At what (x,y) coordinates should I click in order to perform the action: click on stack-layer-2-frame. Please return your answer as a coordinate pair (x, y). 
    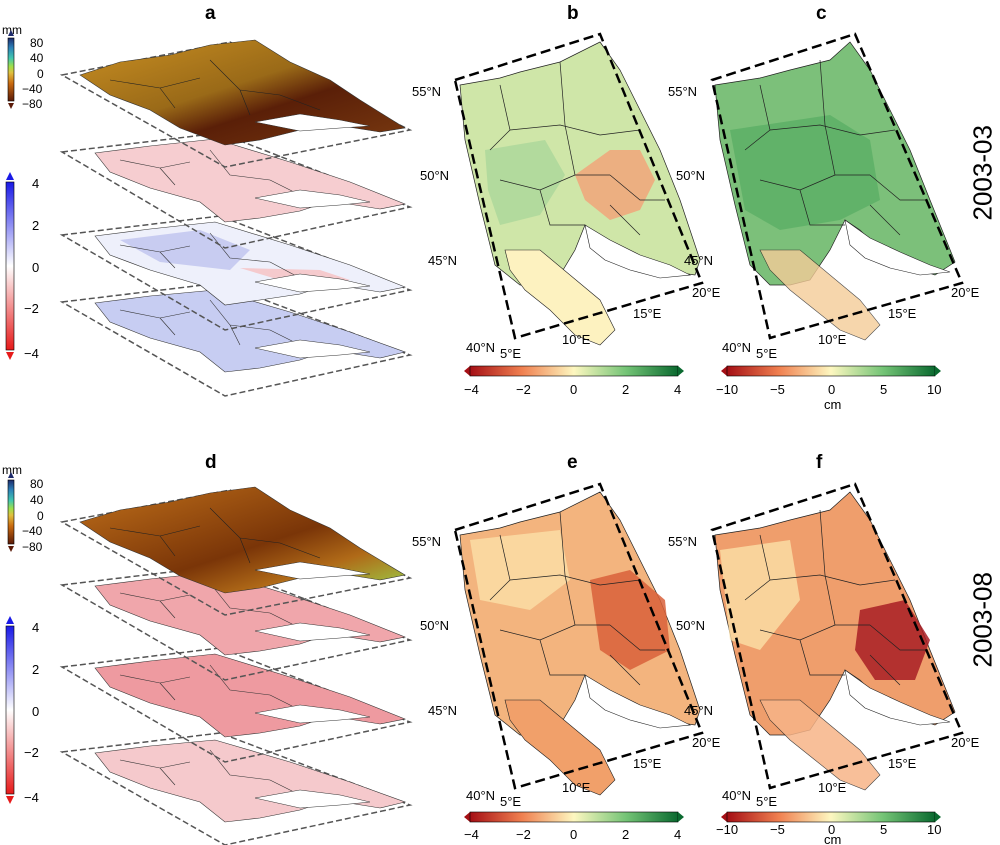
    Looking at the image, I should click on (236, 190).